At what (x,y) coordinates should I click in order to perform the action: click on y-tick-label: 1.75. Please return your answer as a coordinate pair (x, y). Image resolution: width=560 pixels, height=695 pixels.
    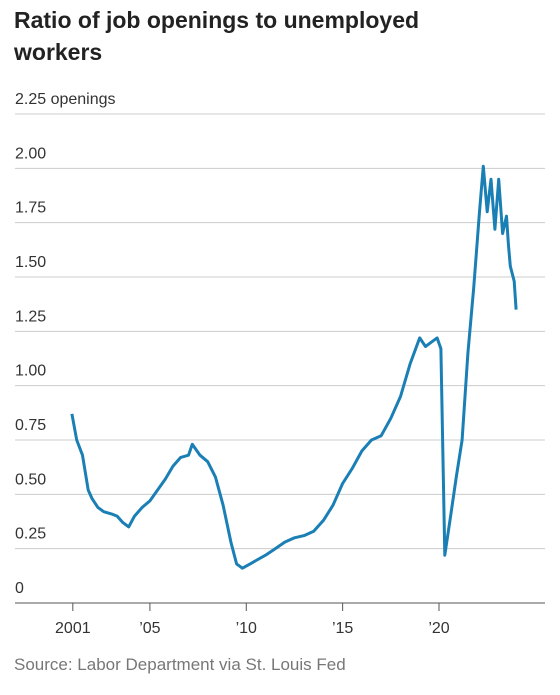
    Looking at the image, I should click on (30, 208).